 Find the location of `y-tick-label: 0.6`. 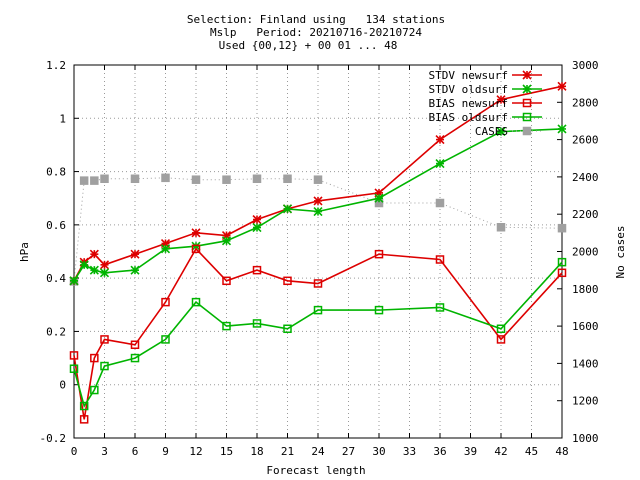

y-tick-label: 0.6 is located at coordinates (56, 225).